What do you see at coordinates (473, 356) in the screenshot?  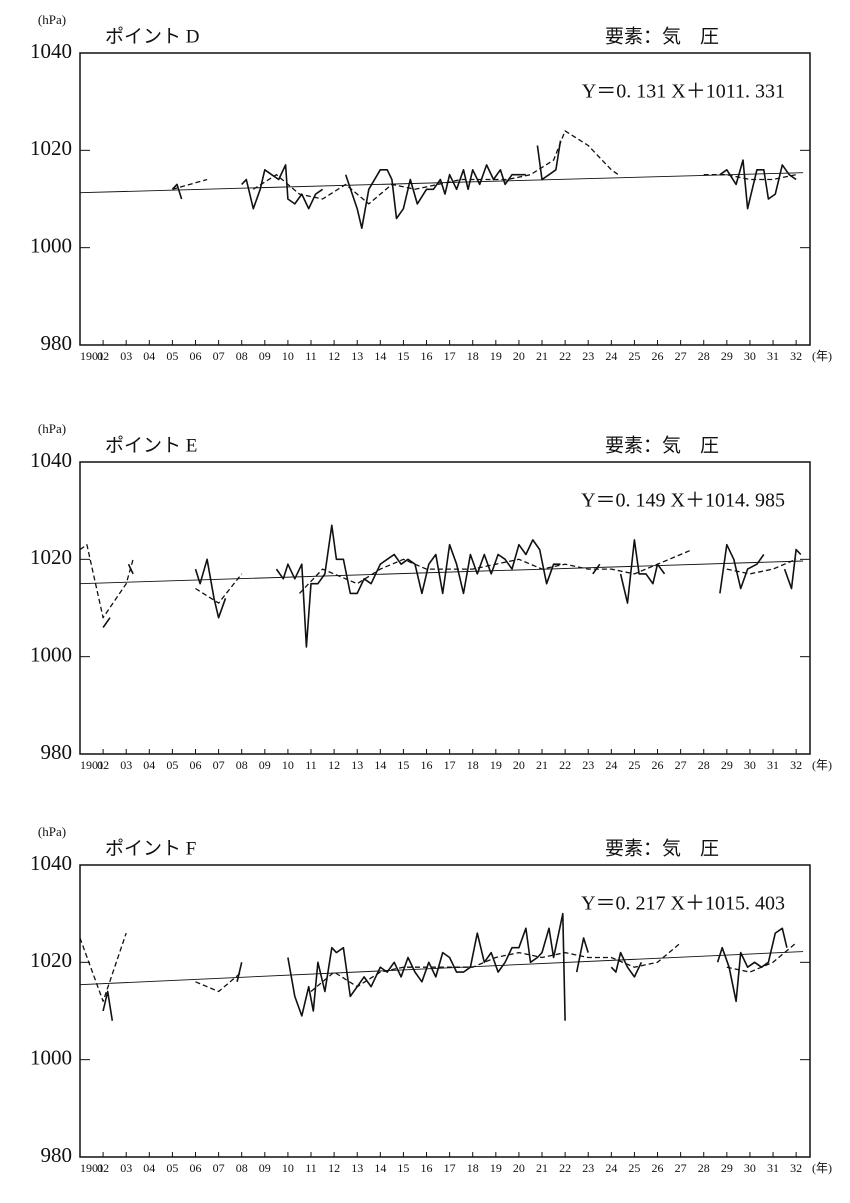 I see `x-tick-label: 18` at bounding box center [473, 356].